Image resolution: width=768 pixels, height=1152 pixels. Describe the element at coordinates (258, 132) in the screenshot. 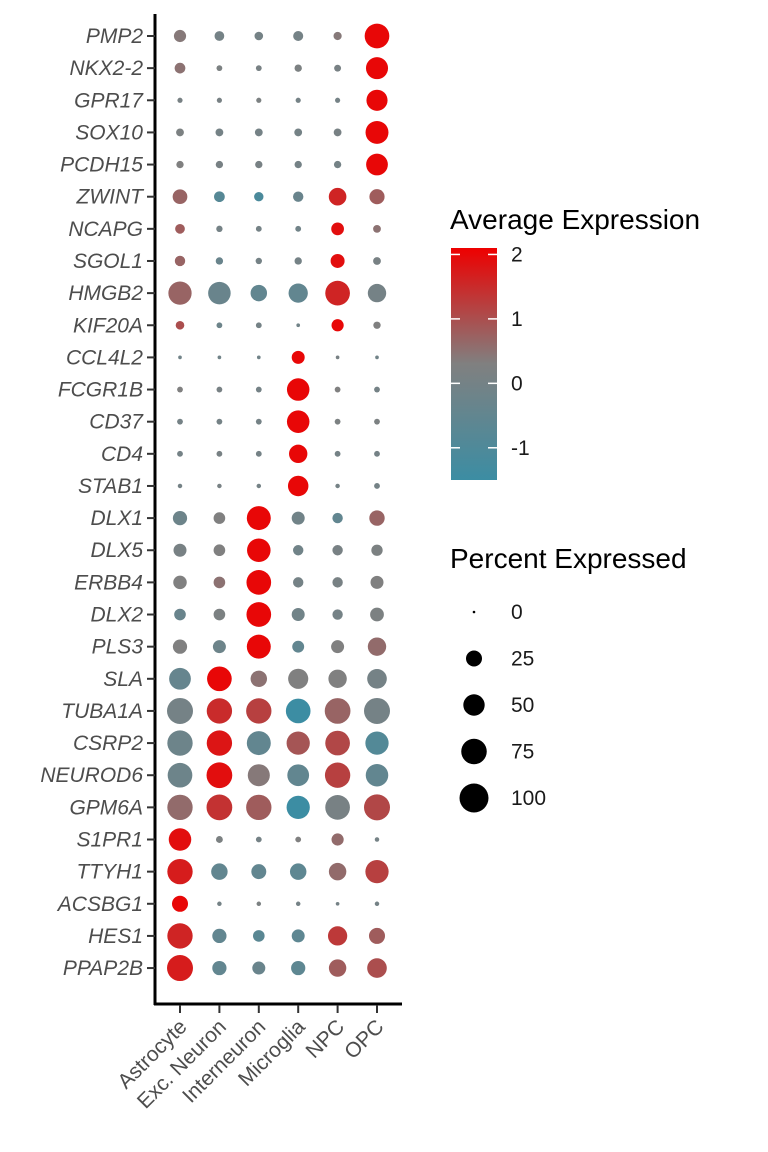

I see `dot-sox10-interneuron` at that location.